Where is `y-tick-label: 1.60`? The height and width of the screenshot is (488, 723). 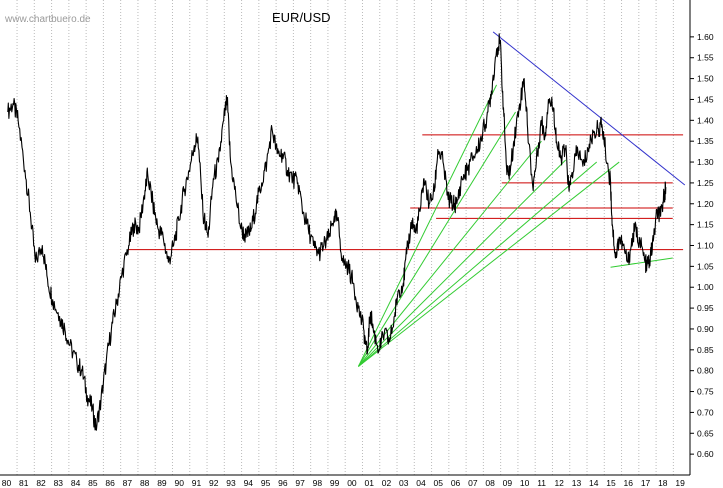 y-tick-label: 1.60 is located at coordinates (705, 37).